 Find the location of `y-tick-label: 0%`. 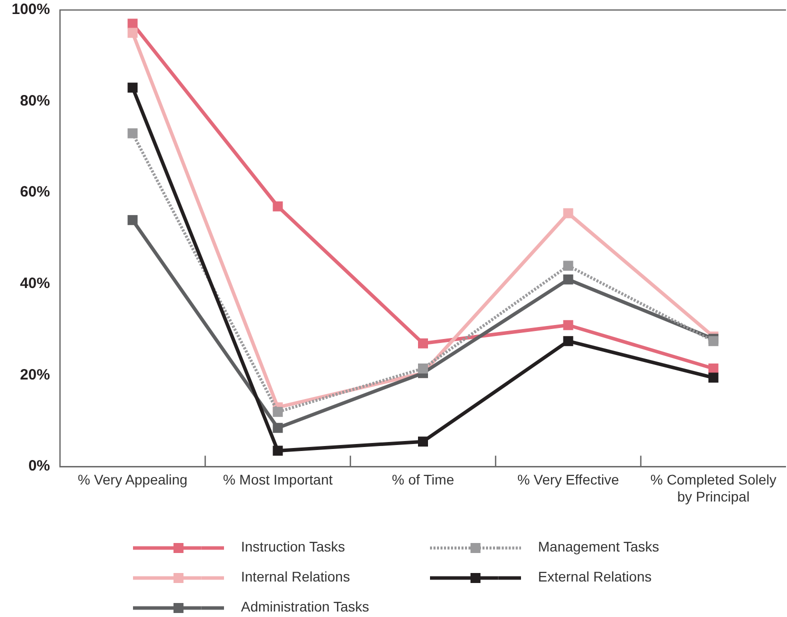

y-tick-label: 0% is located at coordinates (39, 466).